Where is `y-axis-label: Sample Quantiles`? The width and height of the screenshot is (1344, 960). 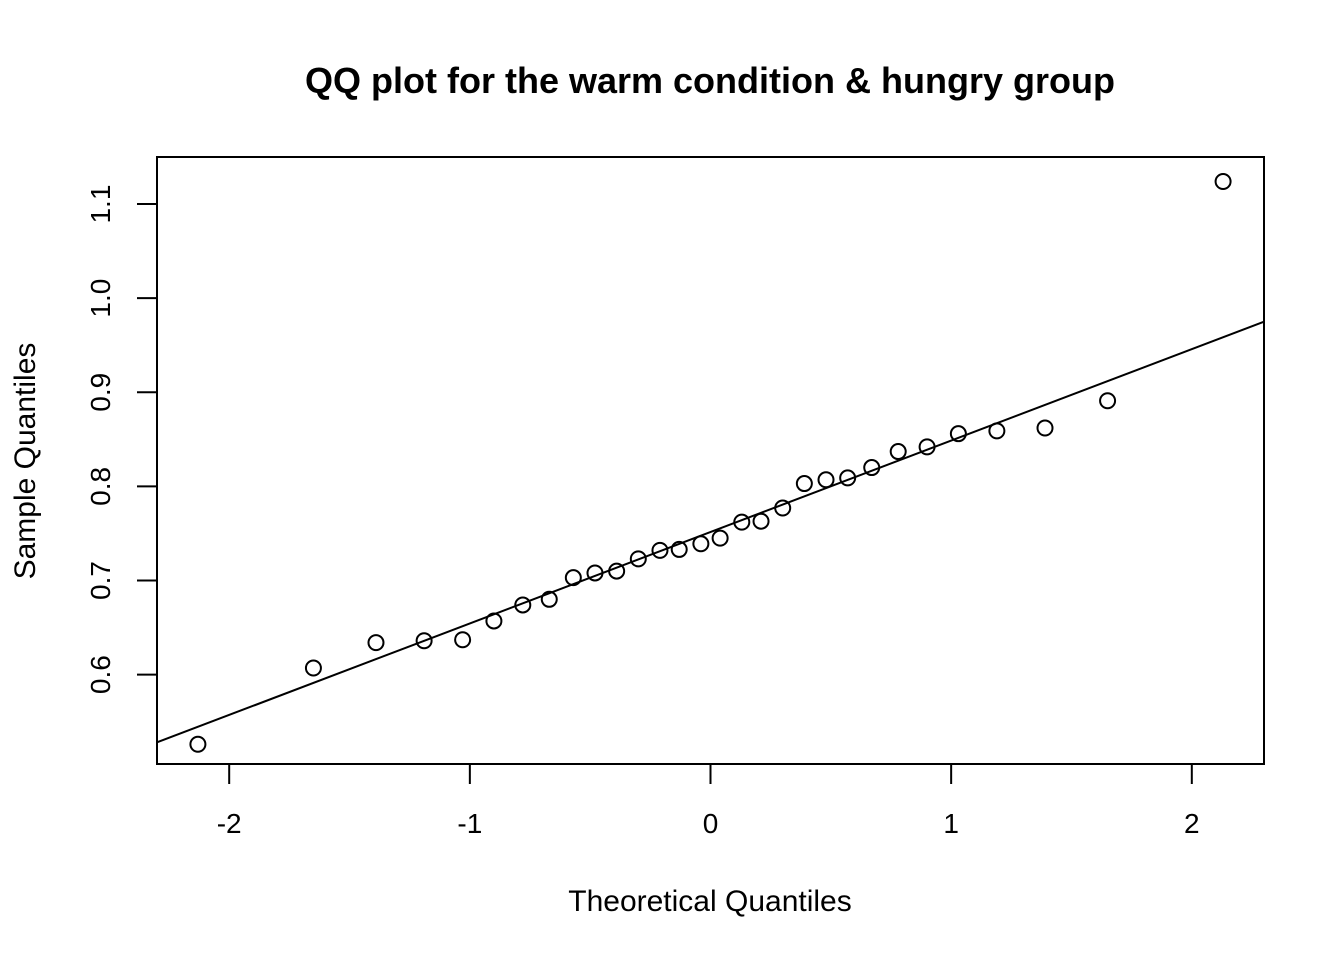 y-axis-label: Sample Quantiles is located at coordinates (25, 461).